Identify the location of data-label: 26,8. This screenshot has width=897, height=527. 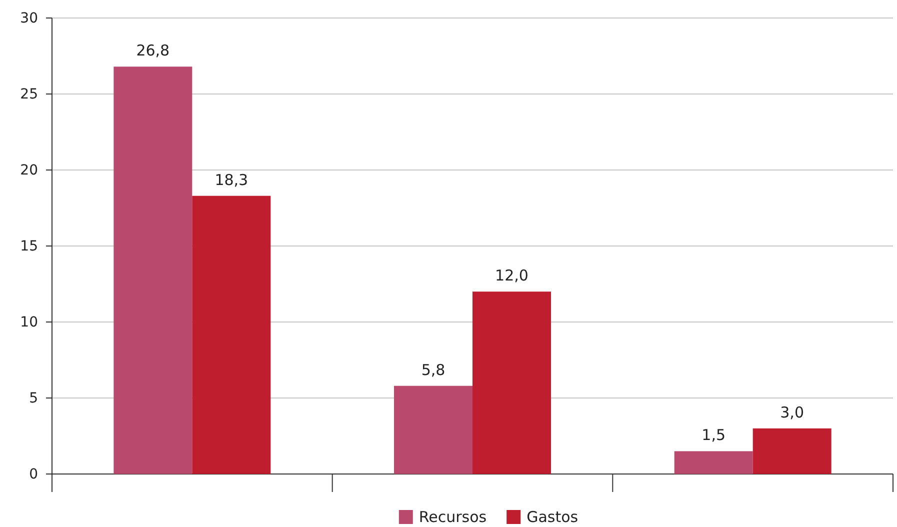
(153, 51).